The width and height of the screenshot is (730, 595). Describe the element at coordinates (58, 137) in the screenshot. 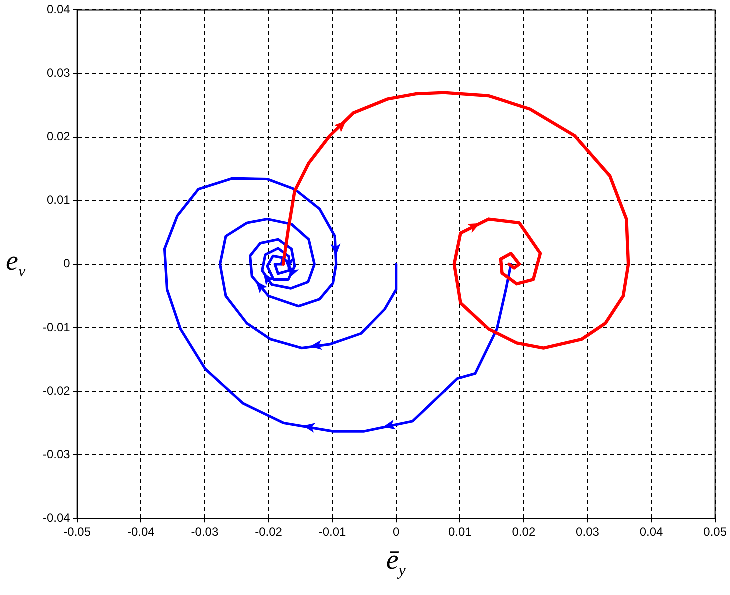

I see `y-tick-label: 0.02` at that location.